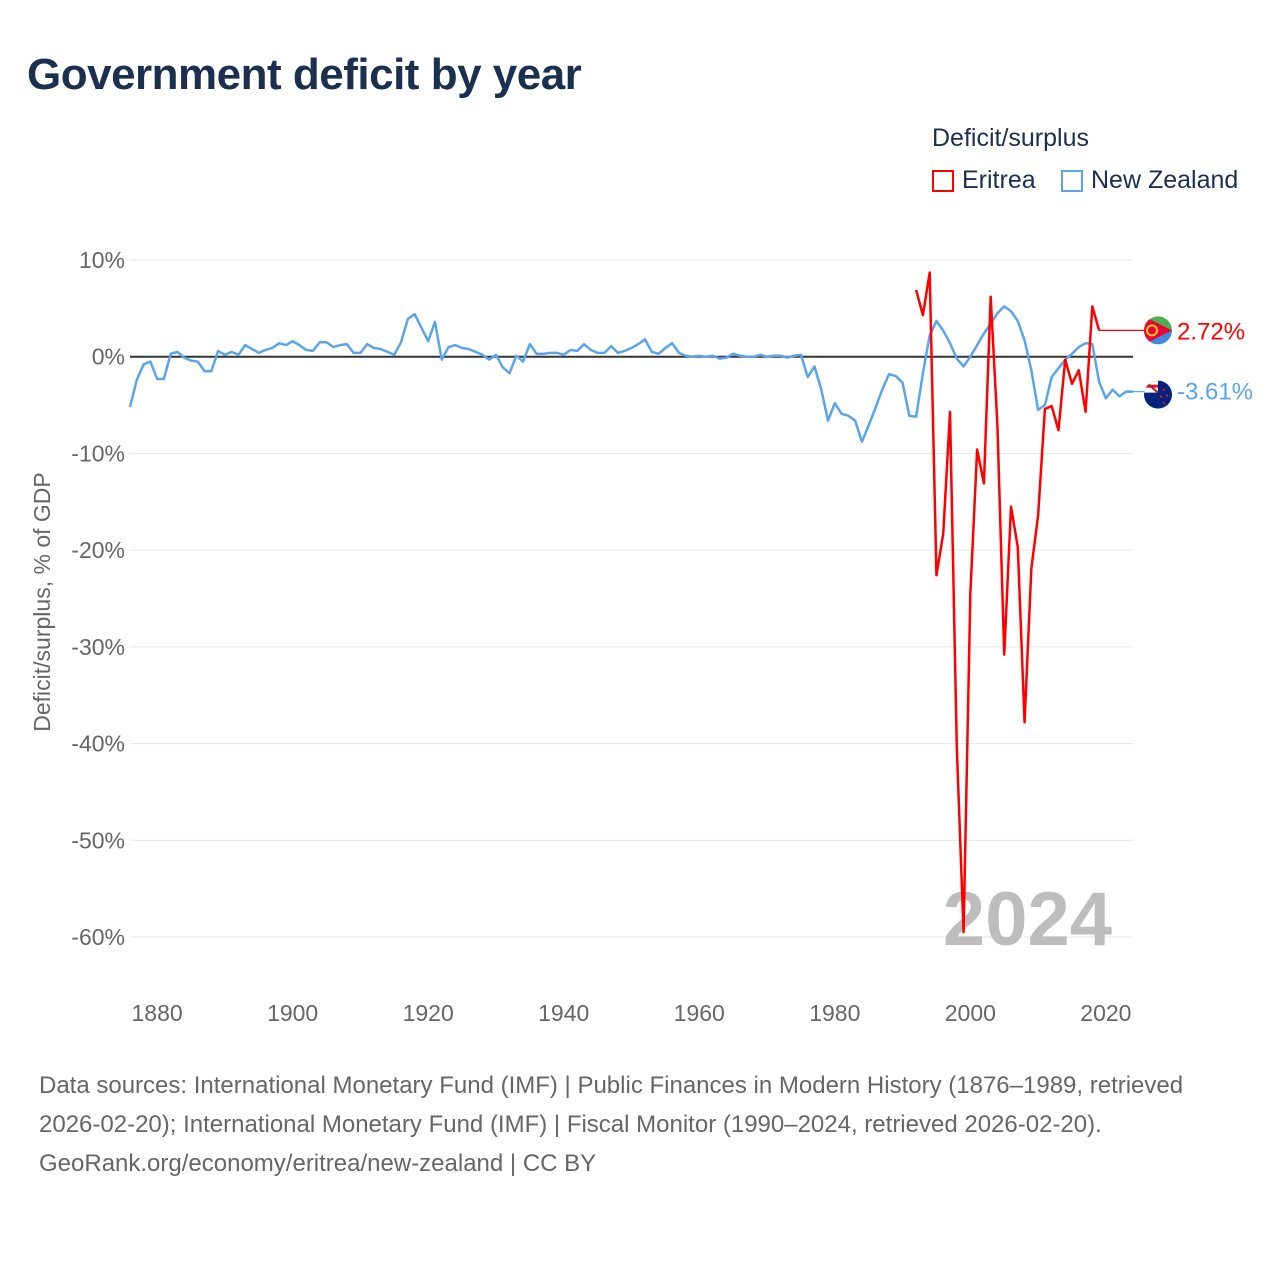 This screenshot has width=1280, height=1280. What do you see at coordinates (1215, 392) in the screenshot?
I see `end-label-new-zealand: -3.61%` at bounding box center [1215, 392].